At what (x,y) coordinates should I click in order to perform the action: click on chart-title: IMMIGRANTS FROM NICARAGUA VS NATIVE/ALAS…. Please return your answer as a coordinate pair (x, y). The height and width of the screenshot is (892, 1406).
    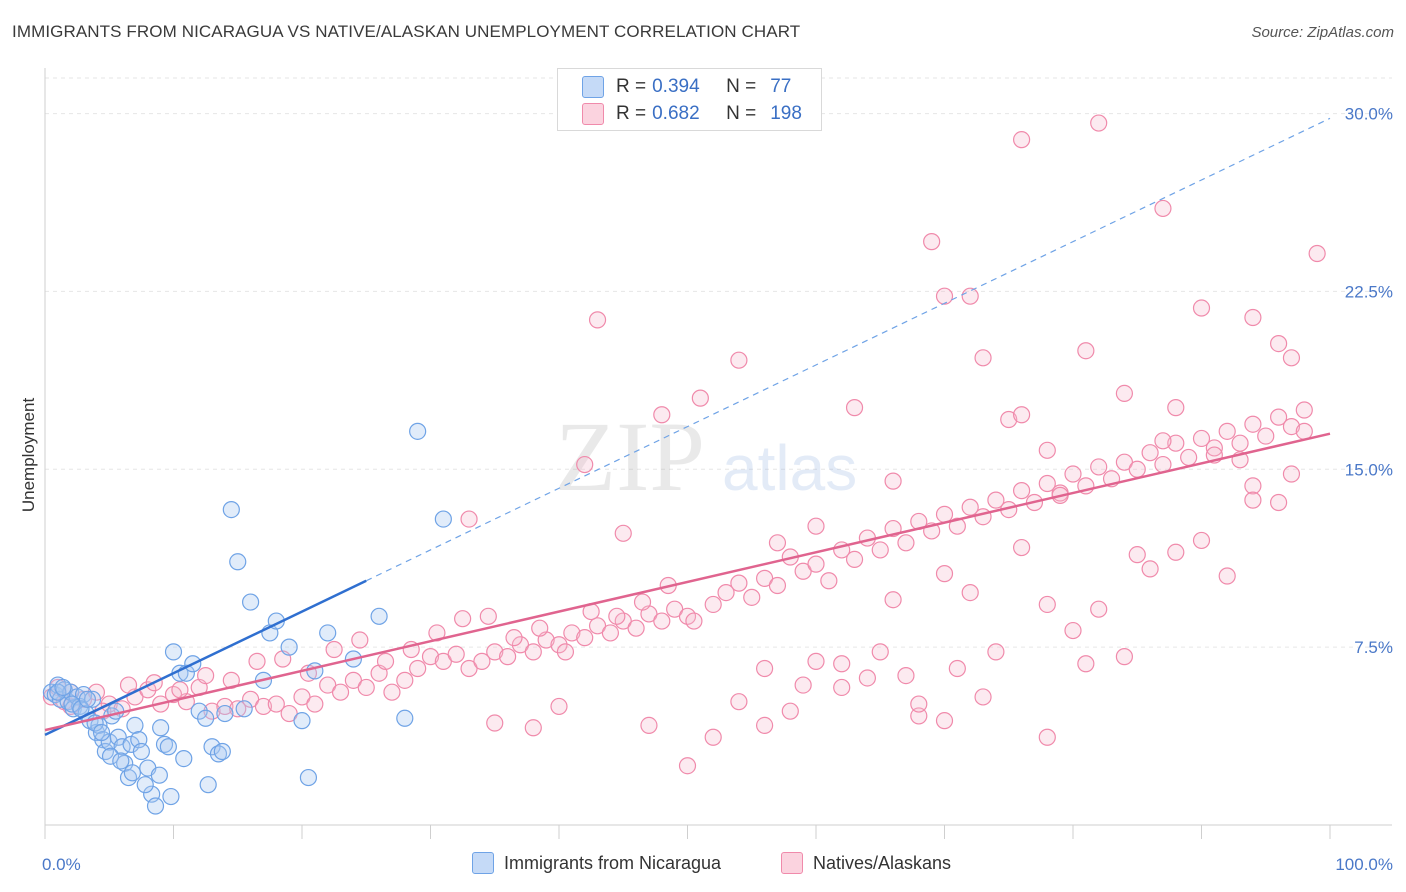
    Looking at the image, I should click on (406, 31).